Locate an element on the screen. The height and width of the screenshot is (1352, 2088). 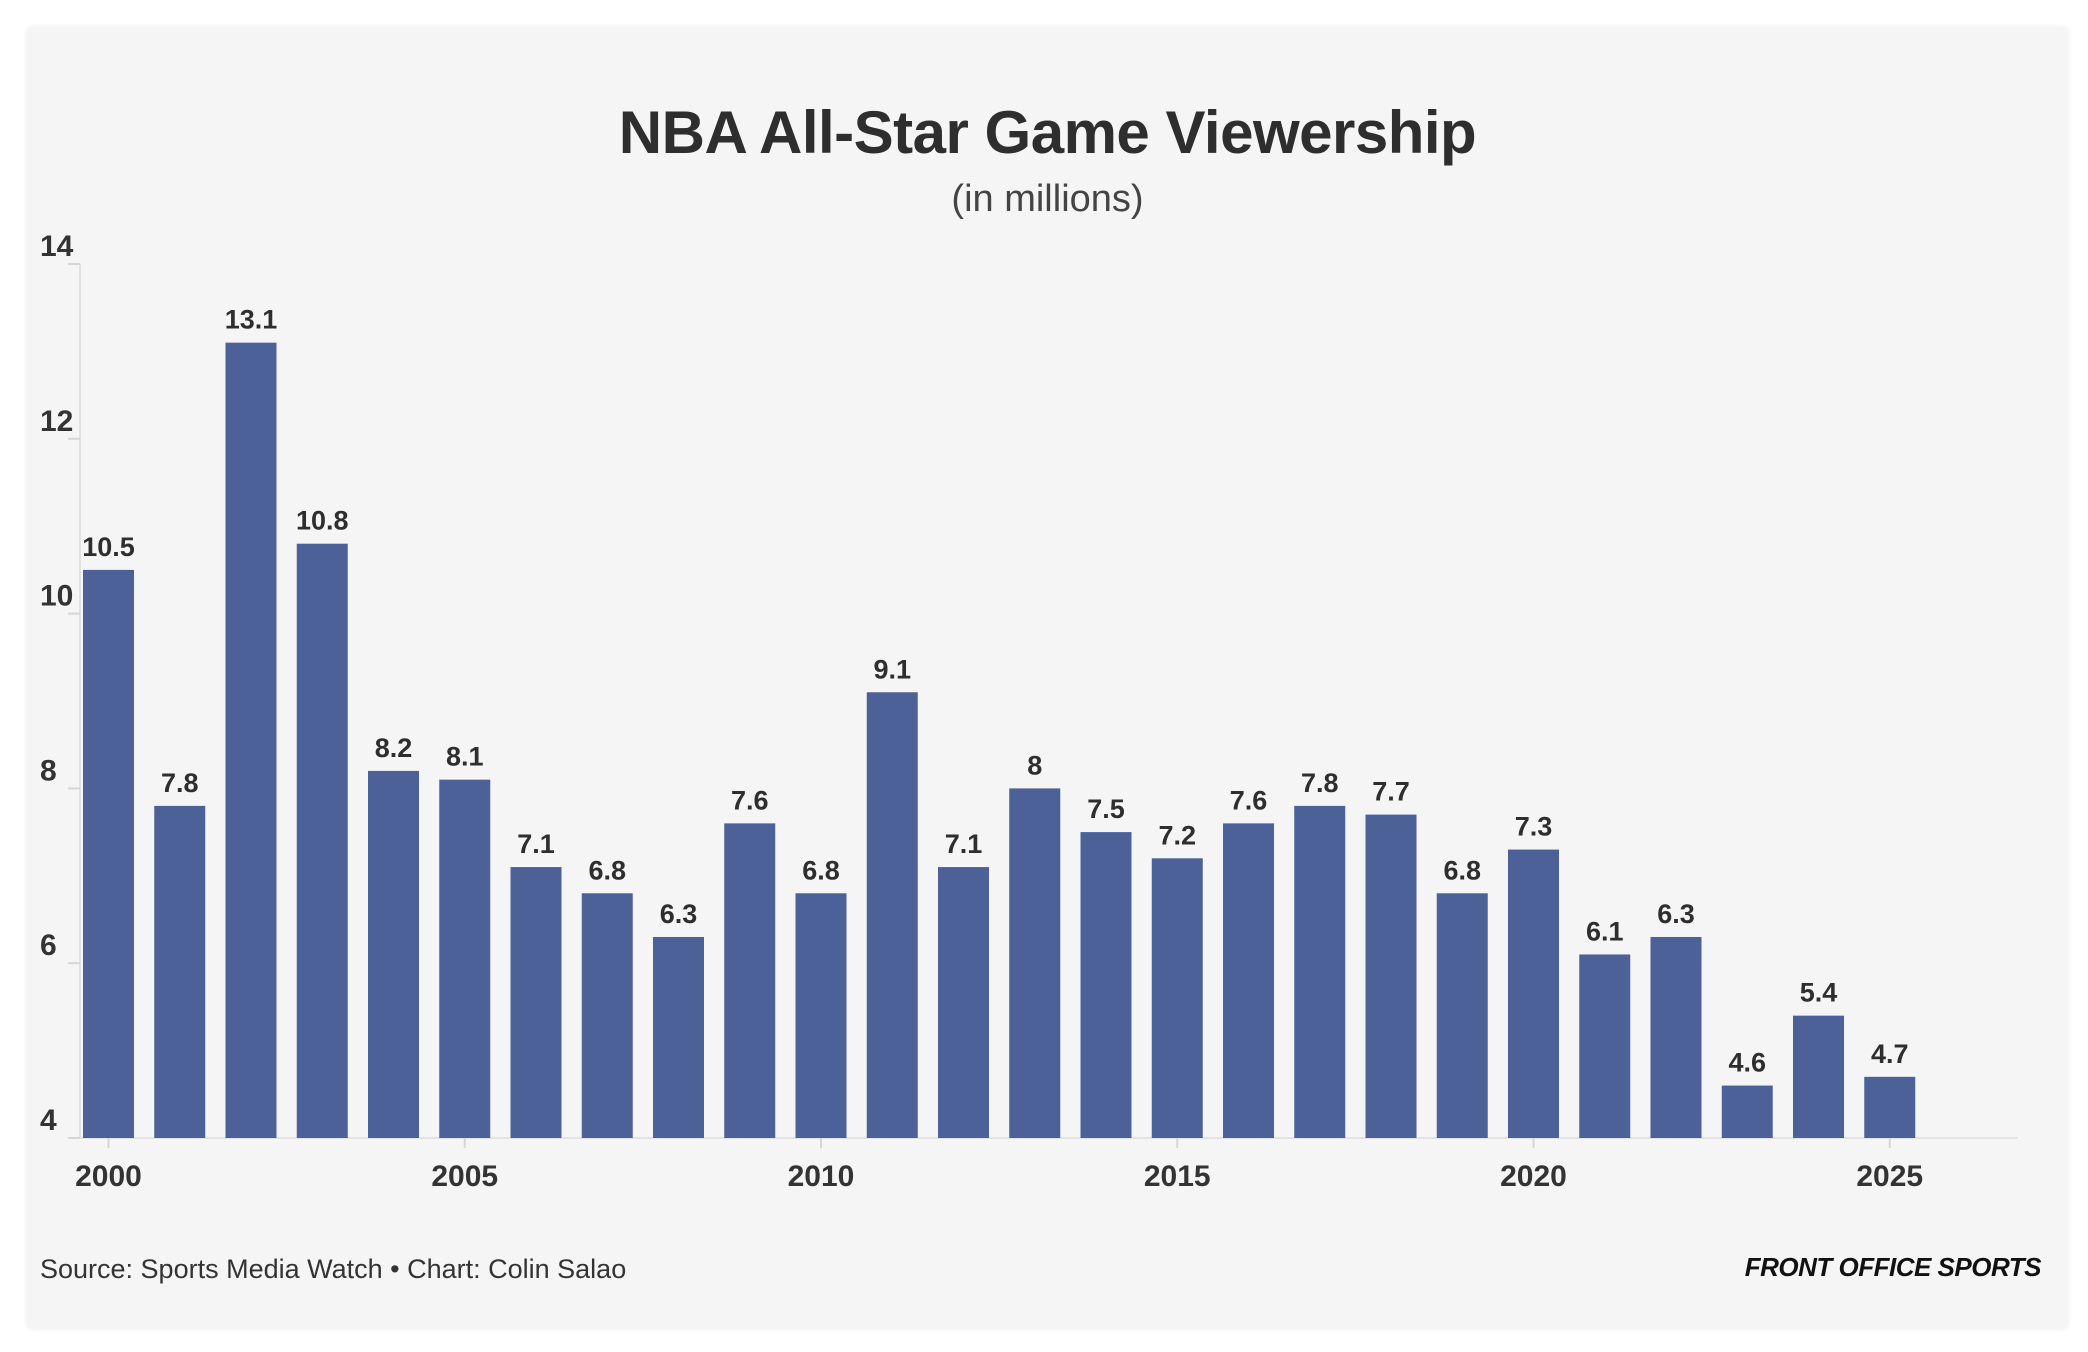
bar-value-label: 5.4 is located at coordinates (1819, 993).